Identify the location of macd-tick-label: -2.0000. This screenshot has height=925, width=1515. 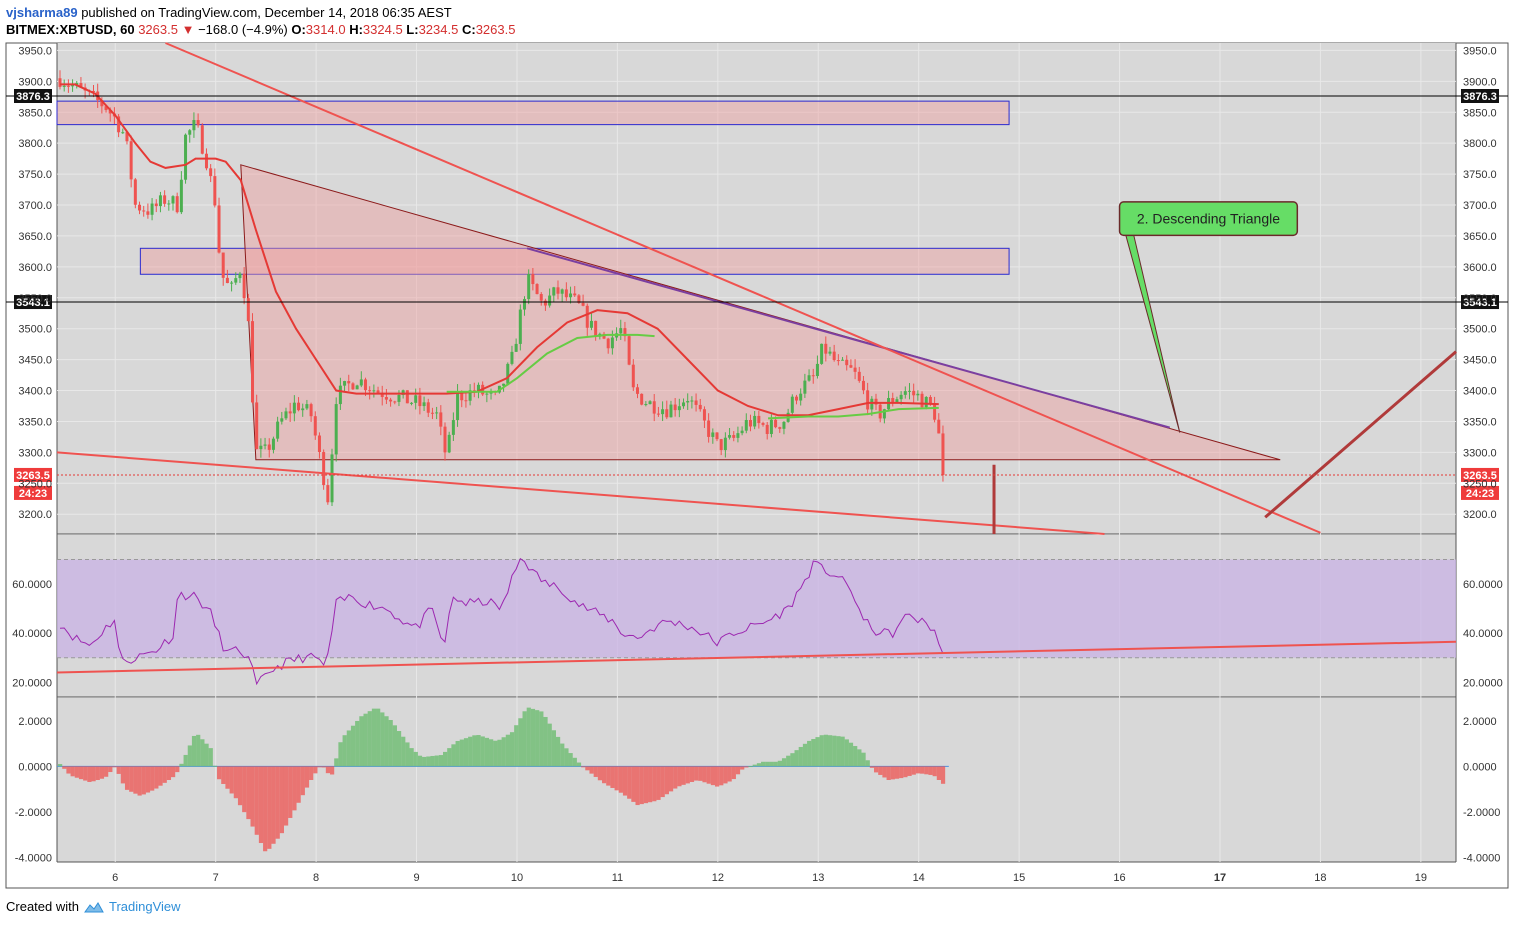
(33, 813).